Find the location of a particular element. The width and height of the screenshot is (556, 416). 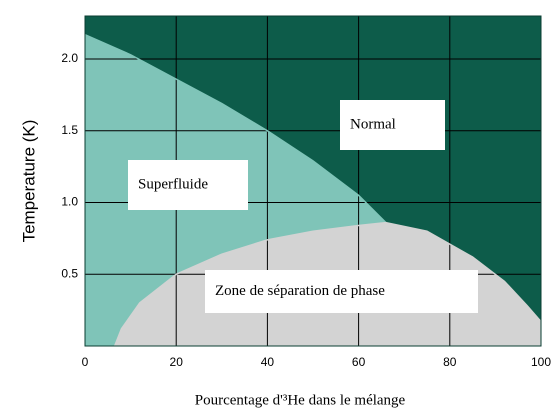

x-tick-label: 20 is located at coordinates (177, 362).